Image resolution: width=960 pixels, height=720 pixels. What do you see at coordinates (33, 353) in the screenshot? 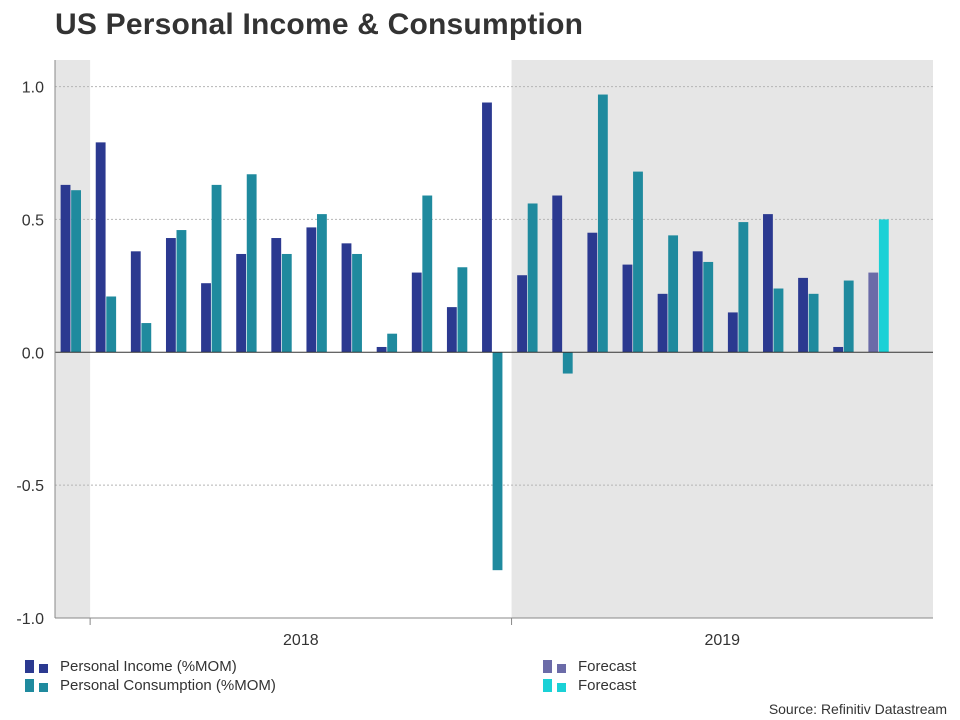
I see `y-tick-label: 0.0` at bounding box center [33, 353].